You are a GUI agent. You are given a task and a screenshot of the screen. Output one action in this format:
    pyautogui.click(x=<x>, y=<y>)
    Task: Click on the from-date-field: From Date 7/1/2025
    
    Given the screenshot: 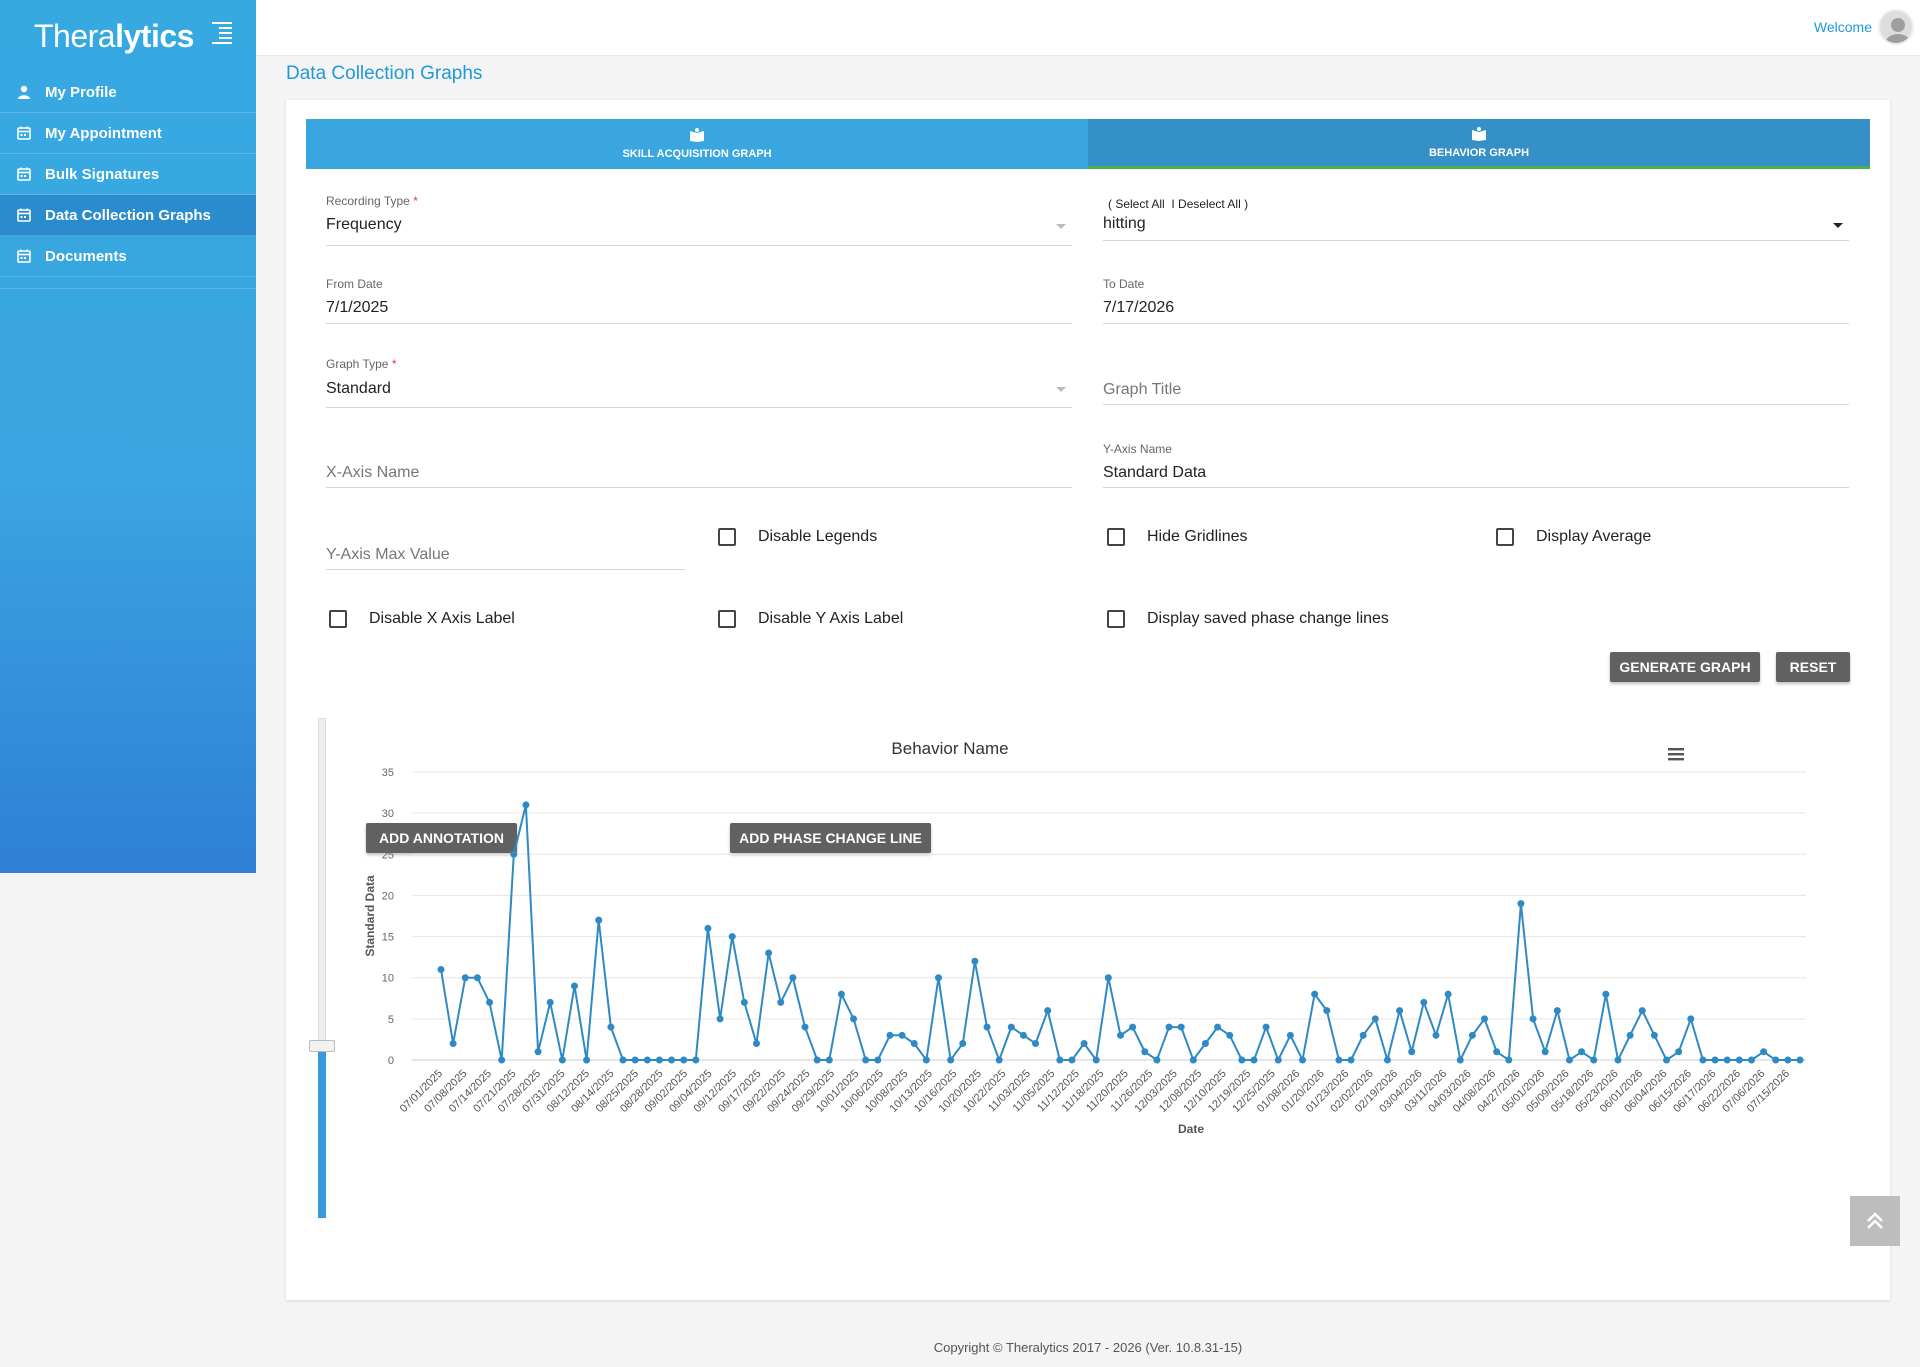 What is the action you would take?
    pyautogui.click(x=699, y=300)
    